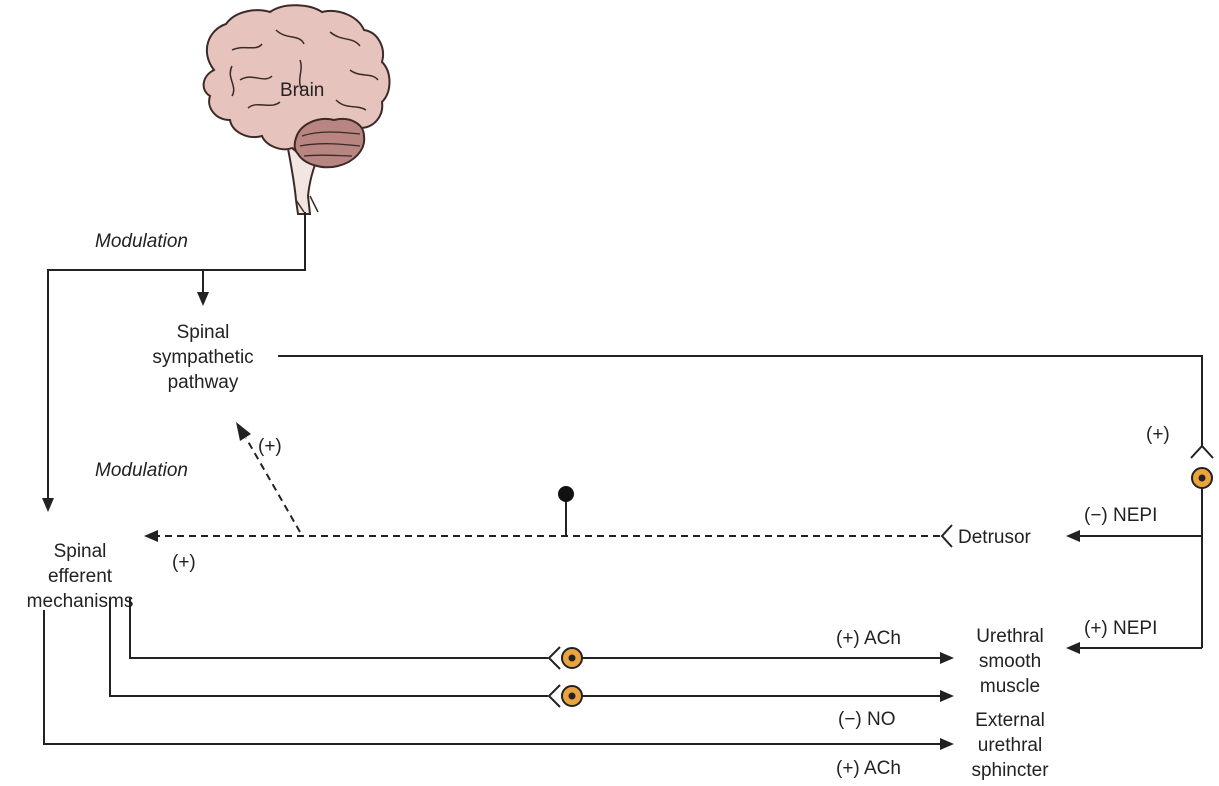 The image size is (1219, 786). Describe the element at coordinates (1120, 515) in the screenshot. I see `minus-nepi-label: (−) NEPI` at that location.